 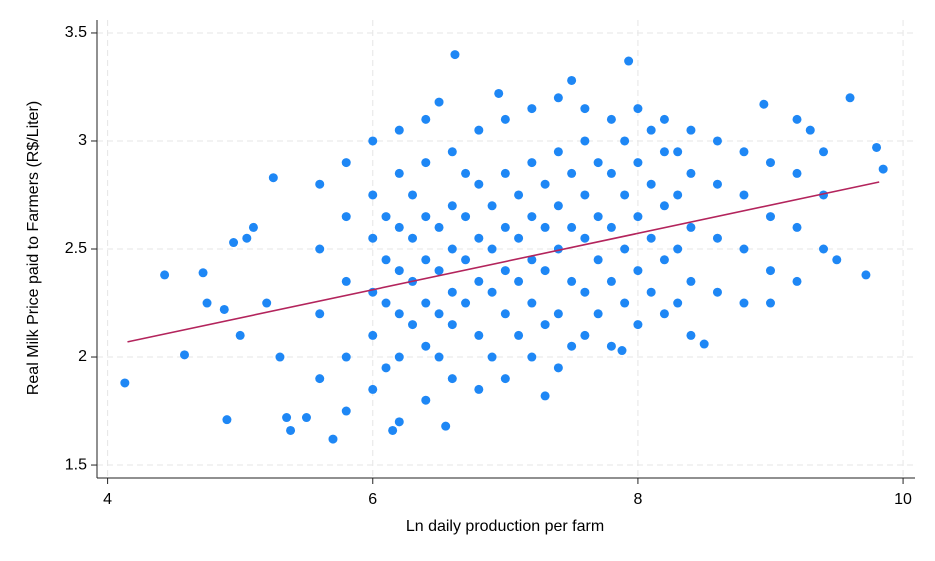 I want to click on x-tick-label: 6, so click(x=372, y=499).